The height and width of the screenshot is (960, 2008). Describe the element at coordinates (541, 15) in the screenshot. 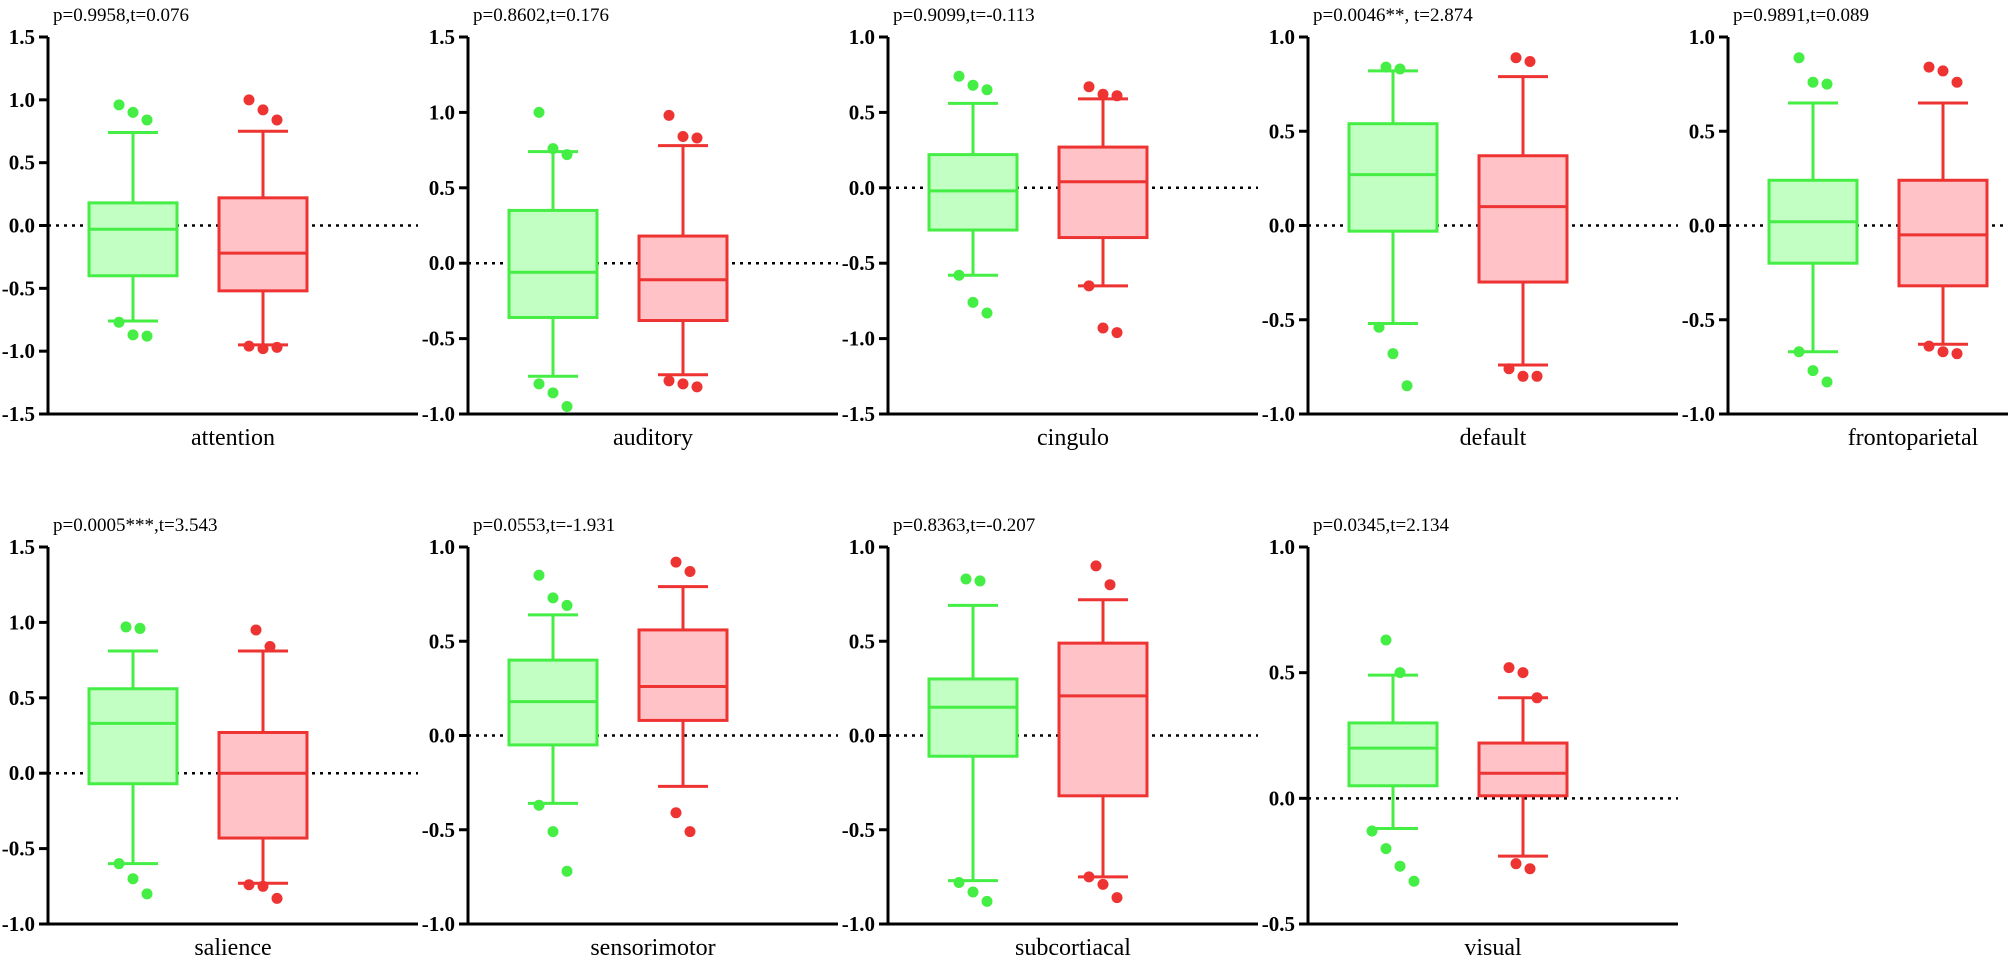

I see `stat-annotation: p=0.8602,t=0.176` at that location.